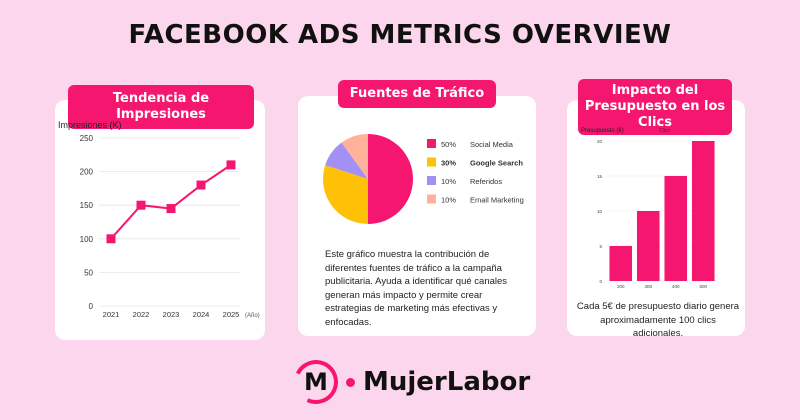 Image resolution: width=800 pixels, height=420 pixels. I want to click on traffic-legend-label: Email Marketing, so click(497, 200).